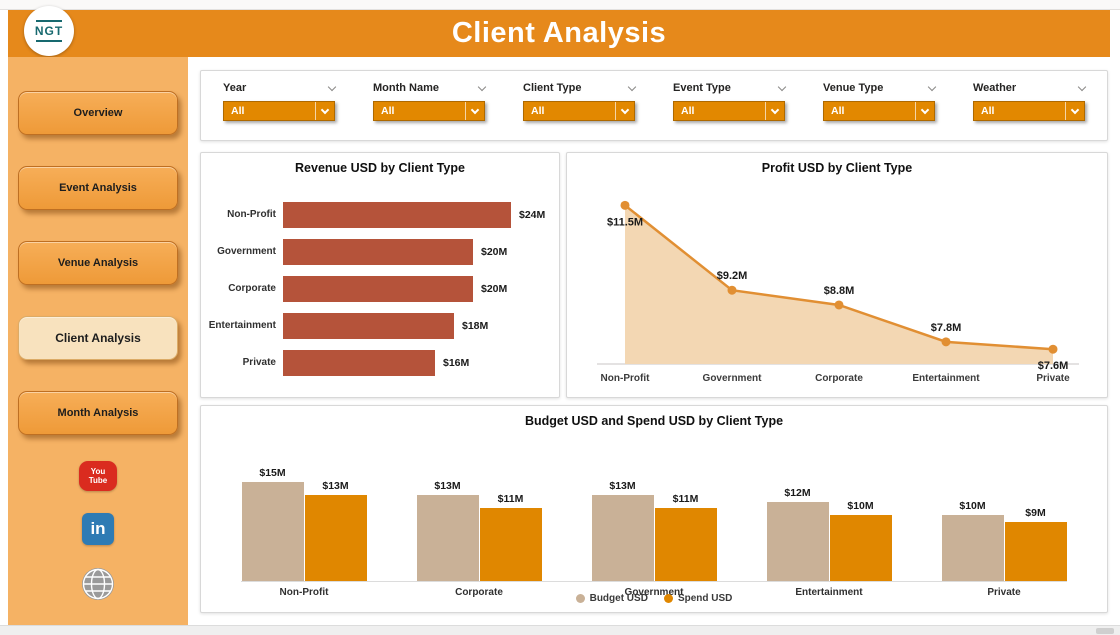  I want to click on value-label: $7.6M, so click(1053, 366).